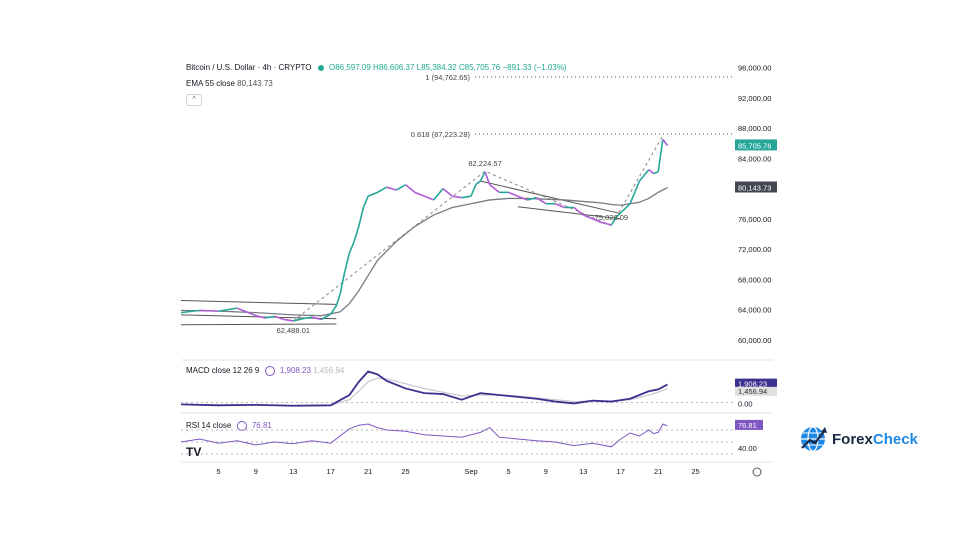 The height and width of the screenshot is (540, 960). What do you see at coordinates (757, 472) in the screenshot?
I see `axis-settings-icon` at bounding box center [757, 472].